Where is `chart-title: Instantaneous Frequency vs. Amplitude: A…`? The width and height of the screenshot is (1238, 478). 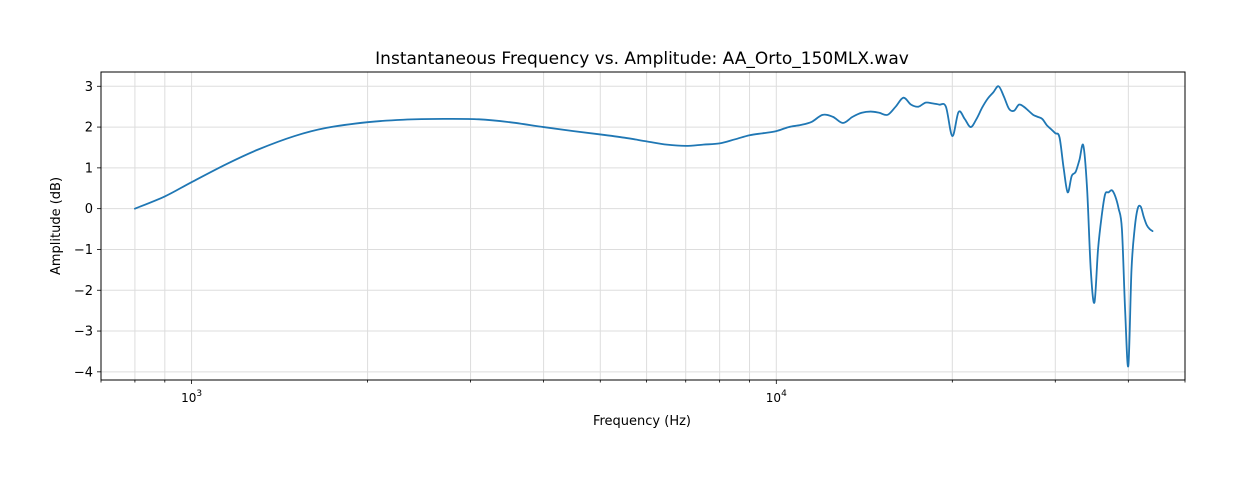 chart-title: Instantaneous Frequency vs. Amplitude: A… is located at coordinates (642, 59).